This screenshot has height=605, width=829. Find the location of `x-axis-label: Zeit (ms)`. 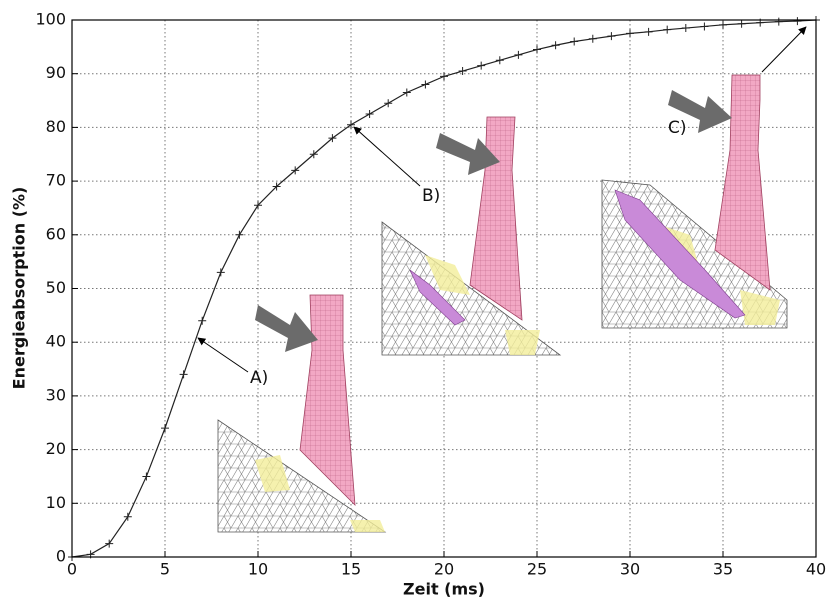

x-axis-label: Zeit (ms) is located at coordinates (444, 589).